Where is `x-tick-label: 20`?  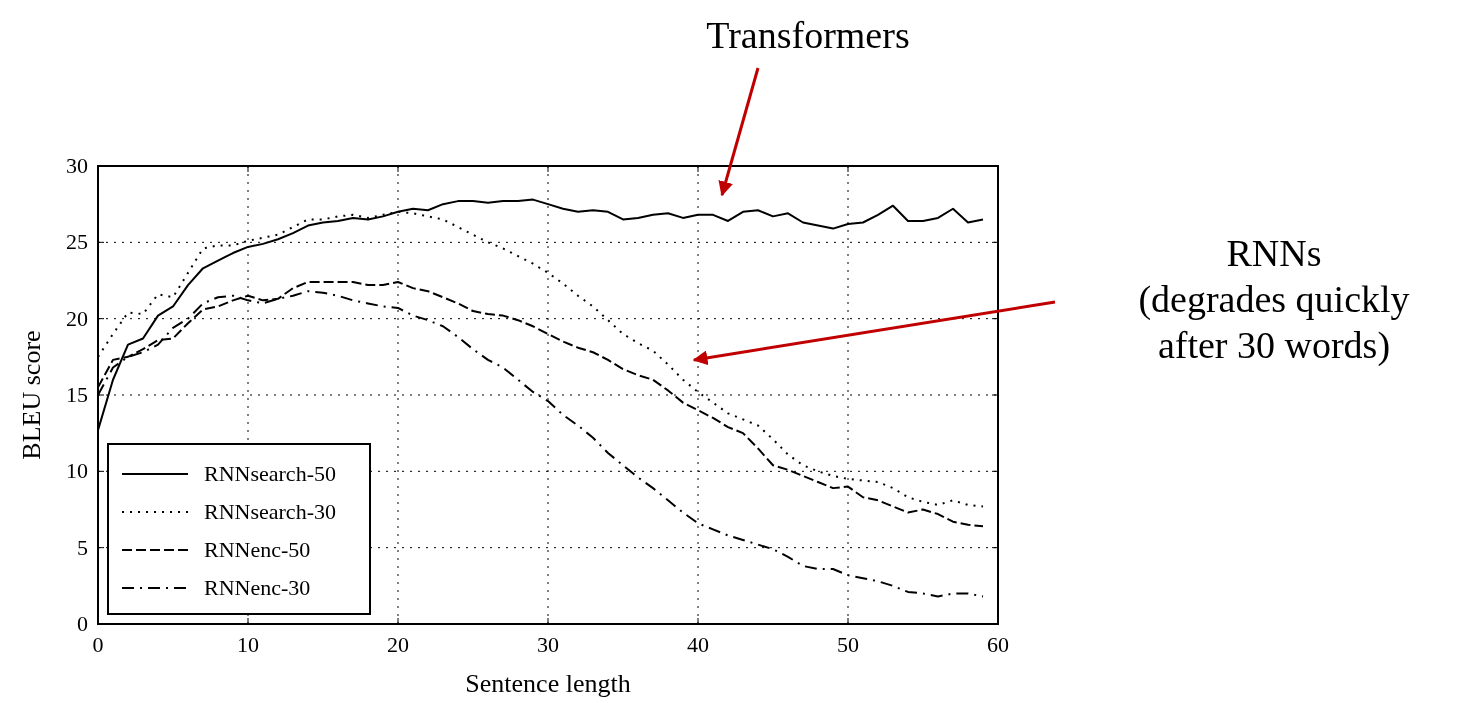
x-tick-label: 20 is located at coordinates (398, 644).